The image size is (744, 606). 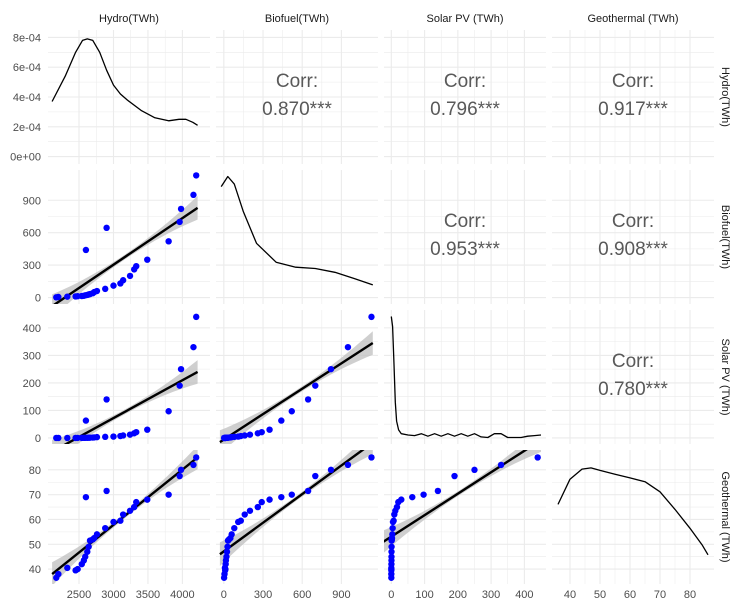 What do you see at coordinates (126, 255) in the screenshot?
I see `fit-line-r1-c0` at bounding box center [126, 255].